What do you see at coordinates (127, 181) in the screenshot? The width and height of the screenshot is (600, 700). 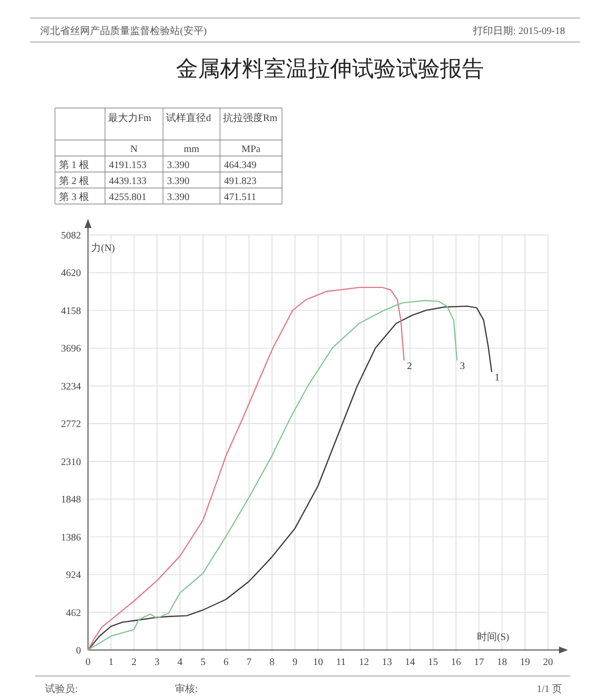 I see `text: 4439.133` at bounding box center [127, 181].